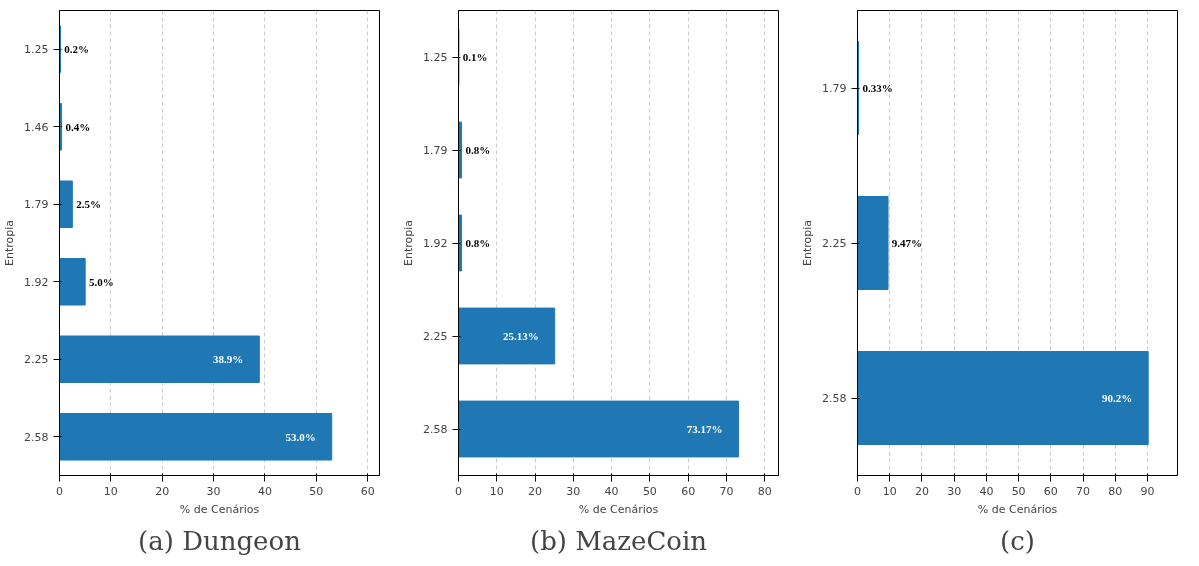 This screenshot has height=566, width=1199. What do you see at coordinates (228, 359) in the screenshot?
I see `data-label: 38.9%` at bounding box center [228, 359].